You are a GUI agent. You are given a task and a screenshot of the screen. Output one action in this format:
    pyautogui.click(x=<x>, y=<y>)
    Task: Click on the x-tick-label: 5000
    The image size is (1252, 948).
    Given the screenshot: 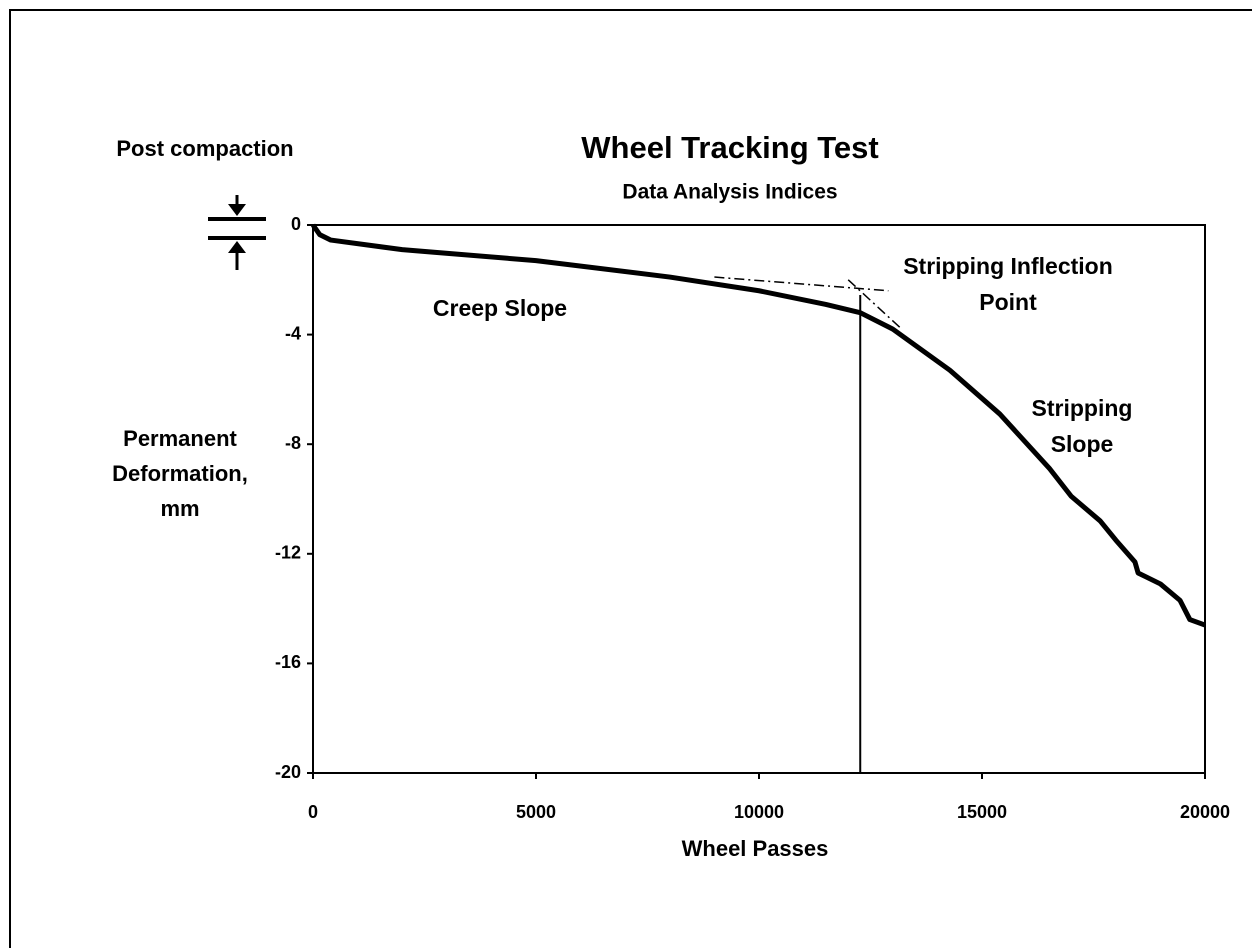 What is the action you would take?
    pyautogui.click(x=536, y=812)
    